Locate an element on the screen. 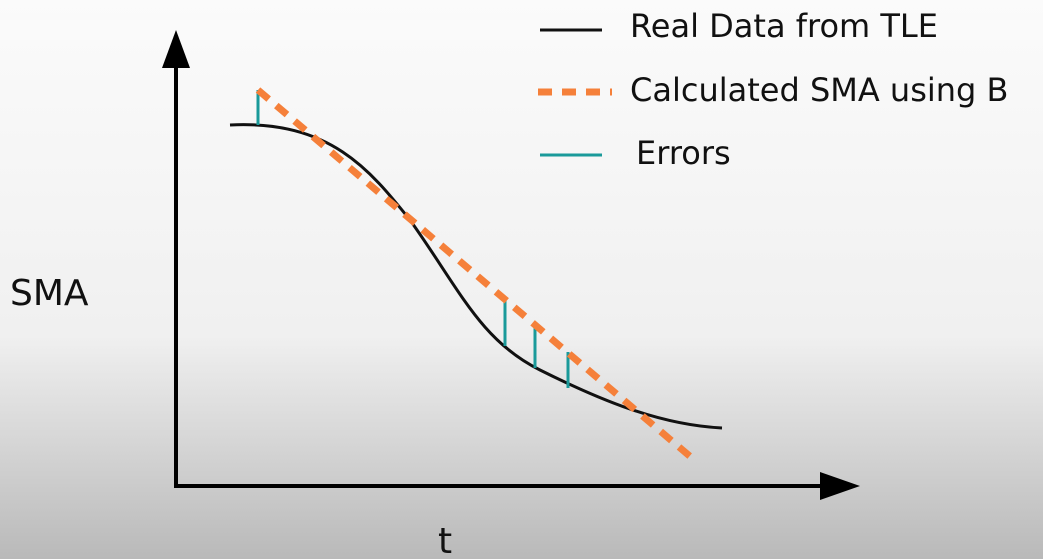  y-arrow is located at coordinates (176, 49).